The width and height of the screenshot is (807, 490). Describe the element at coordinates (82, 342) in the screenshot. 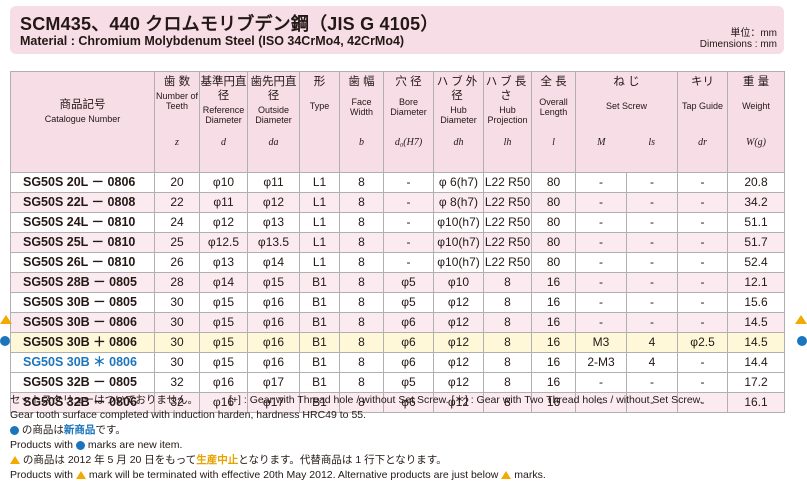

I see `catalogue-number-cell: SG50S 30B ＋ 0806` at that location.